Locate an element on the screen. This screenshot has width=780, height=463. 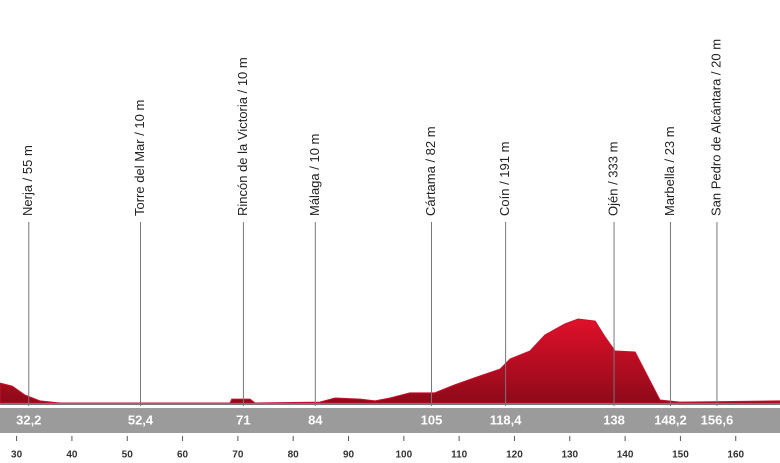
km-label: 71 is located at coordinates (243, 419).